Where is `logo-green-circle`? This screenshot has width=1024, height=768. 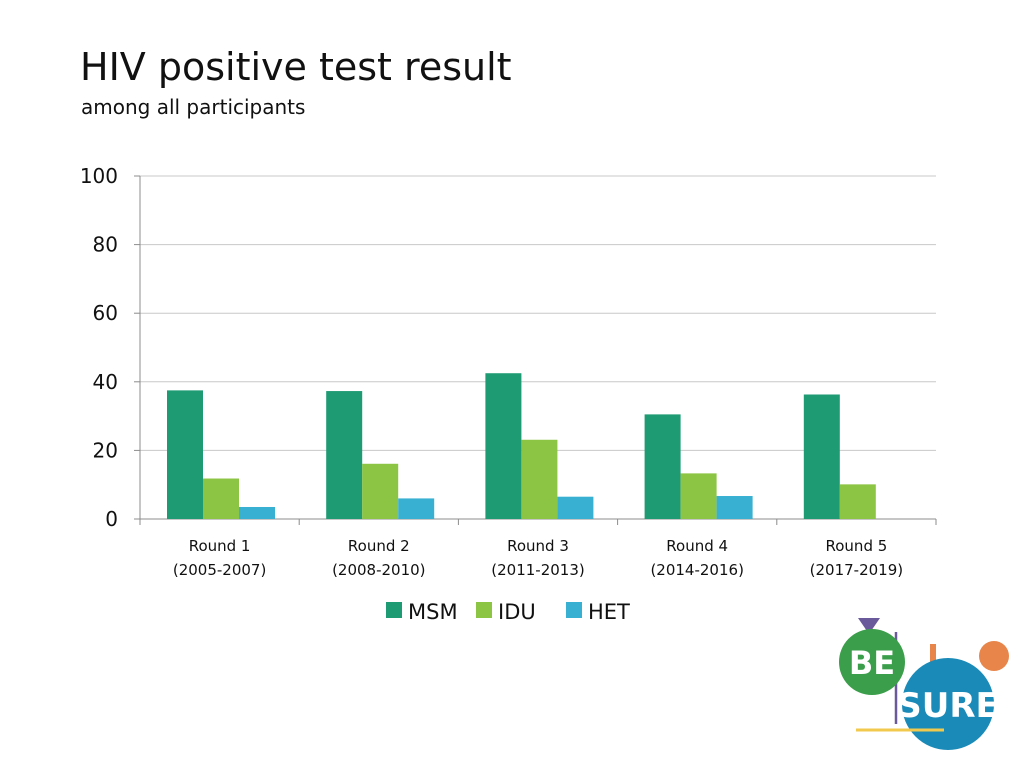
logo-green-circle is located at coordinates (872, 662).